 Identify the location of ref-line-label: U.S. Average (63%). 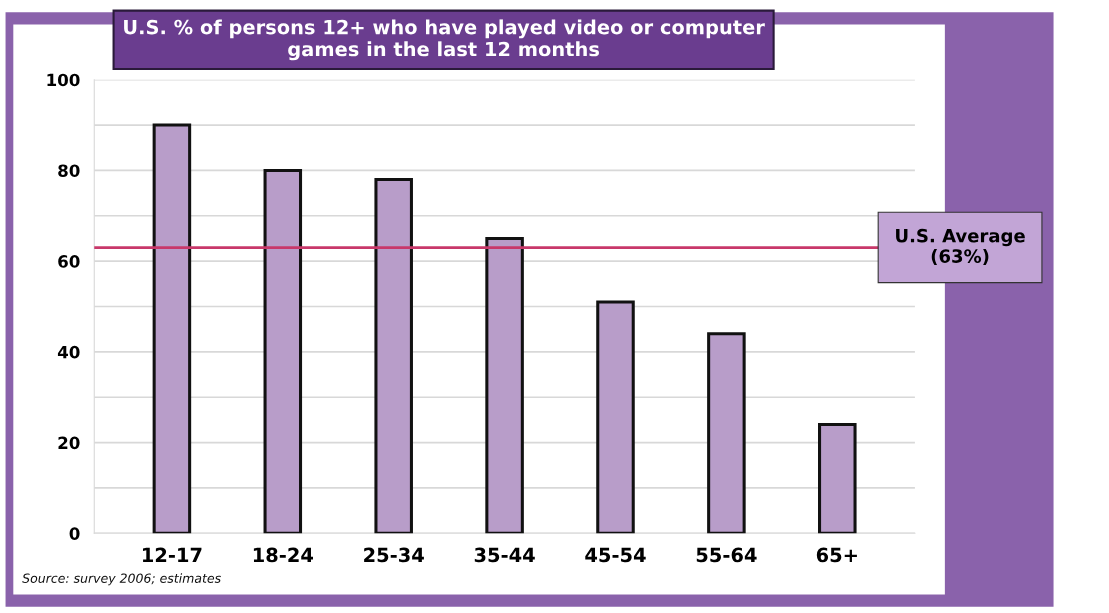
(960, 246).